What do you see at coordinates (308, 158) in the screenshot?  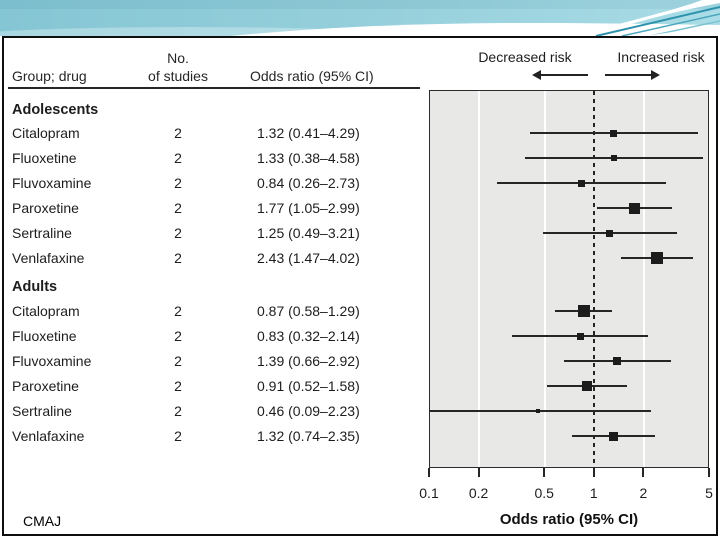 I see `or-ci-text: 1.33 (0.38–4.58)` at bounding box center [308, 158].